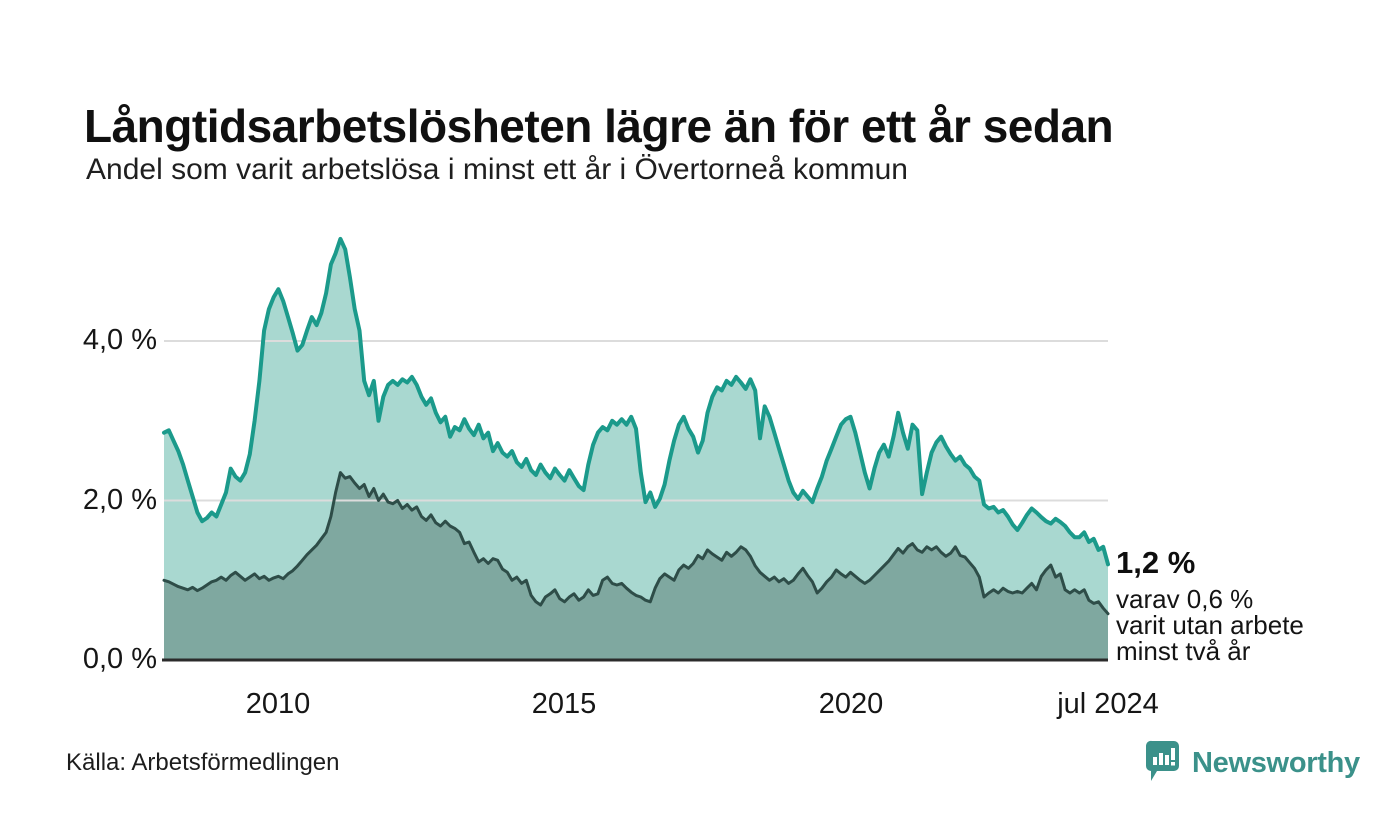 The height and width of the screenshot is (840, 1400). Describe the element at coordinates (119, 659) in the screenshot. I see `y-axis-label-0pct: 0,0 %` at that location.